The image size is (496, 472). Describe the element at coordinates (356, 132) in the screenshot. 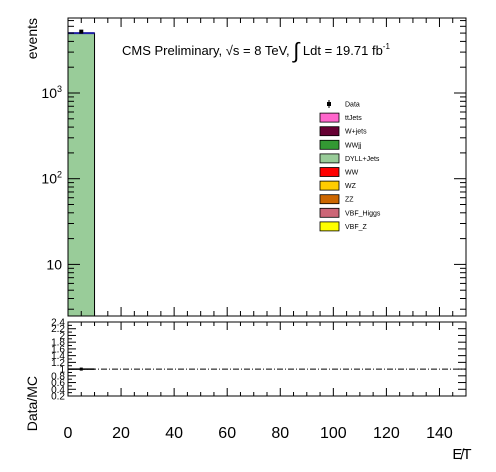

I see `legend-label: W+jets` at that location.